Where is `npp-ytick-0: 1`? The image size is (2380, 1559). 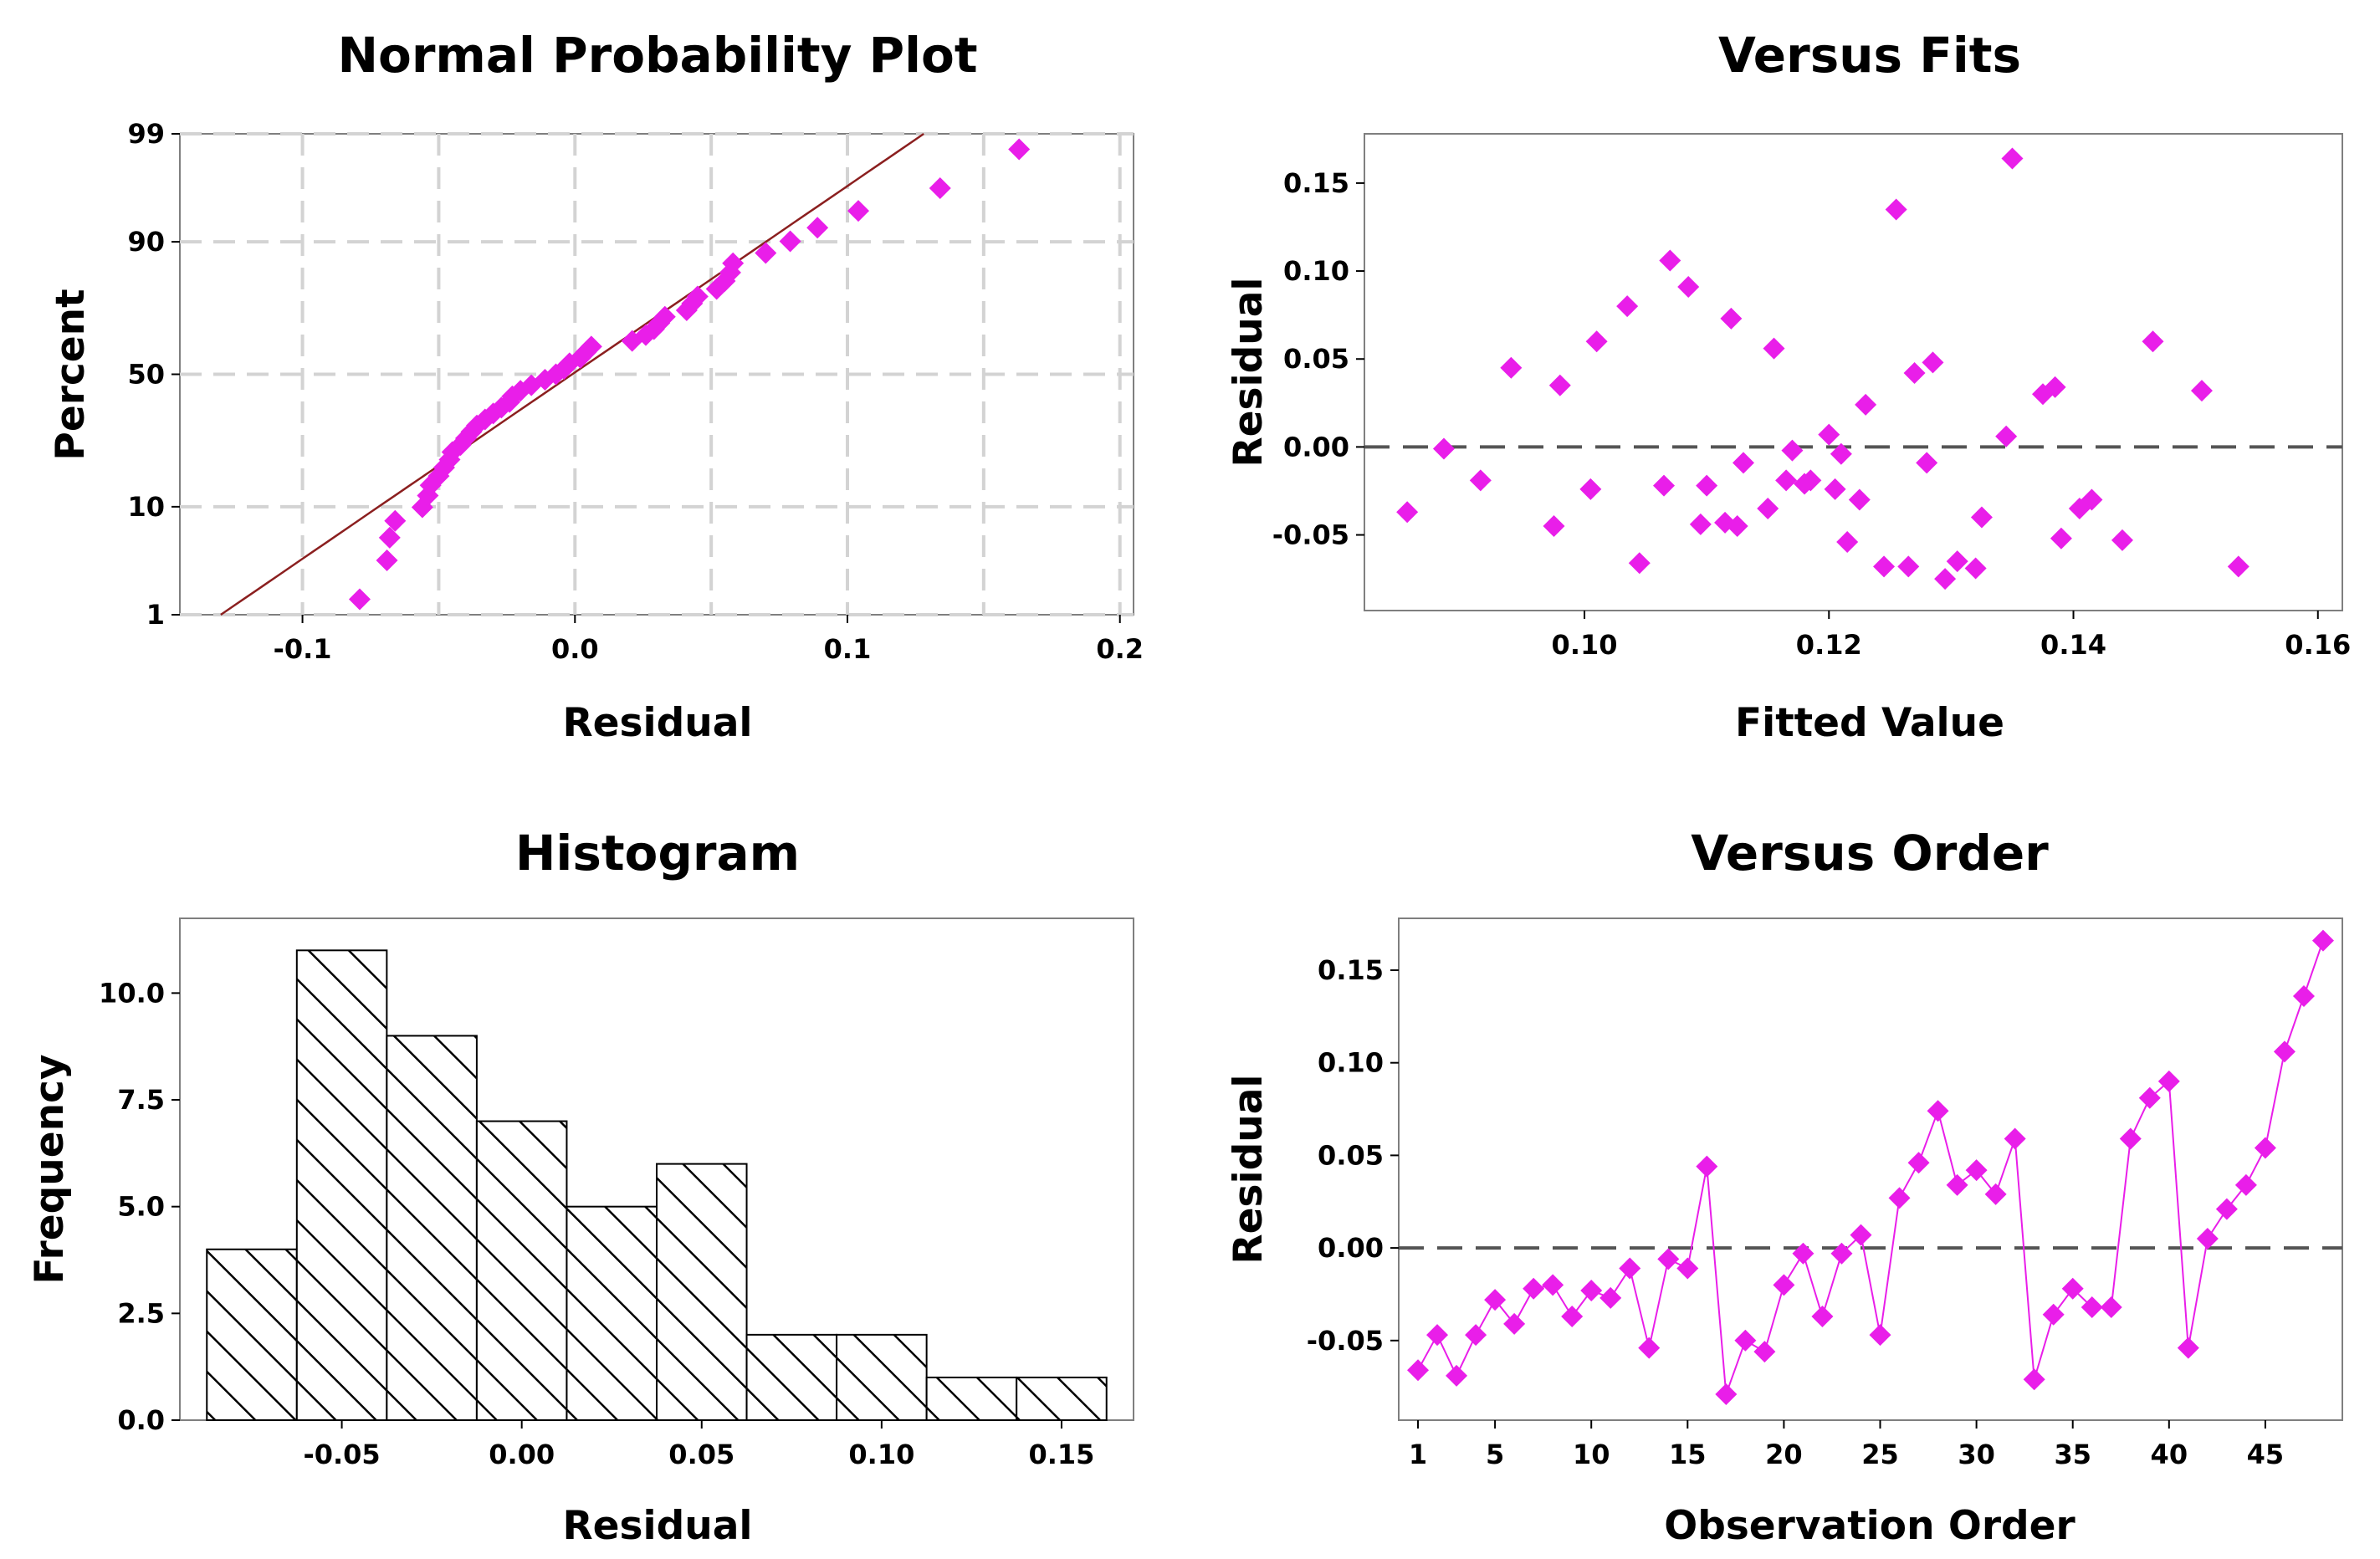 npp-ytick-0: 1 is located at coordinates (155, 615).